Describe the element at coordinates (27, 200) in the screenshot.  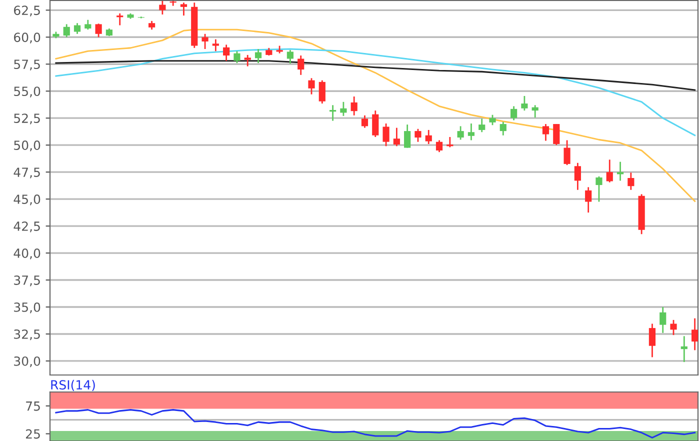
I see `y-tick-label: 45,0` at that location.